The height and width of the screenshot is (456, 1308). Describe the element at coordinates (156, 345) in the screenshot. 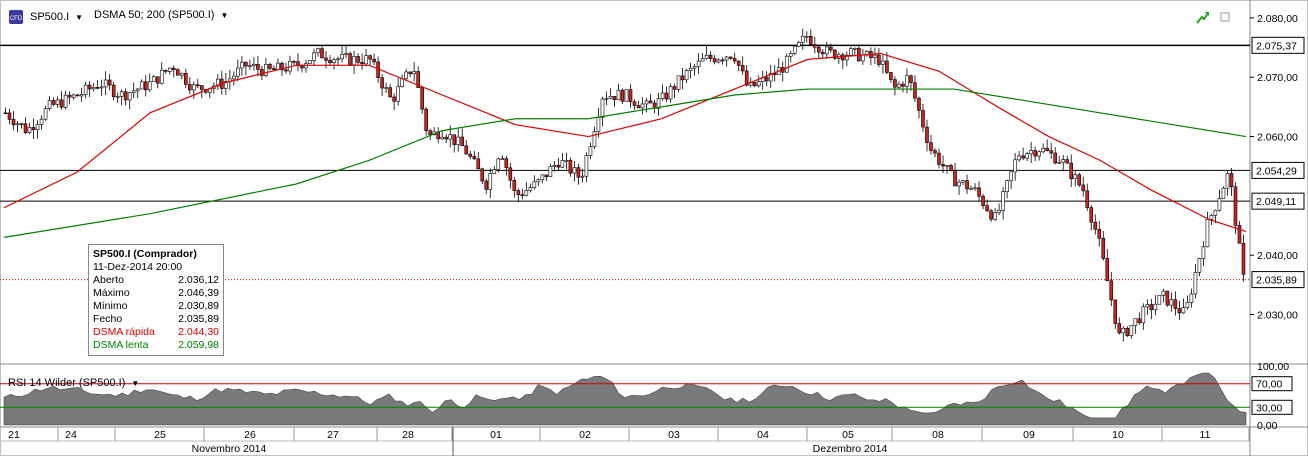

I see `info-row: DSMA lenta 2.059,98` at that location.